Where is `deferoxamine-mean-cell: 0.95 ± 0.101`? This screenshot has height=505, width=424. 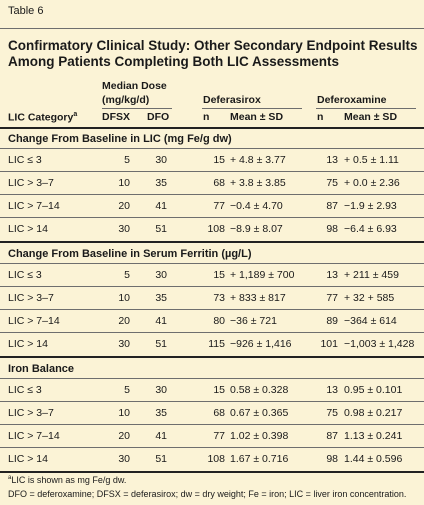
deferoxamine-mean-cell: 0.95 ± 0.101 is located at coordinates (373, 390).